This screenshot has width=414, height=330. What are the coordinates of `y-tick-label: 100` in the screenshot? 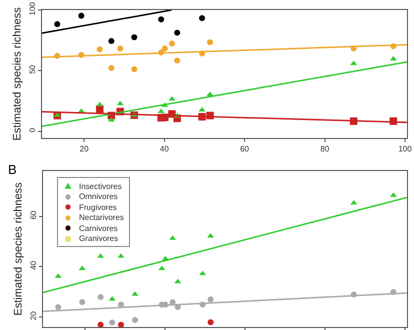 It's located at (32, 9).